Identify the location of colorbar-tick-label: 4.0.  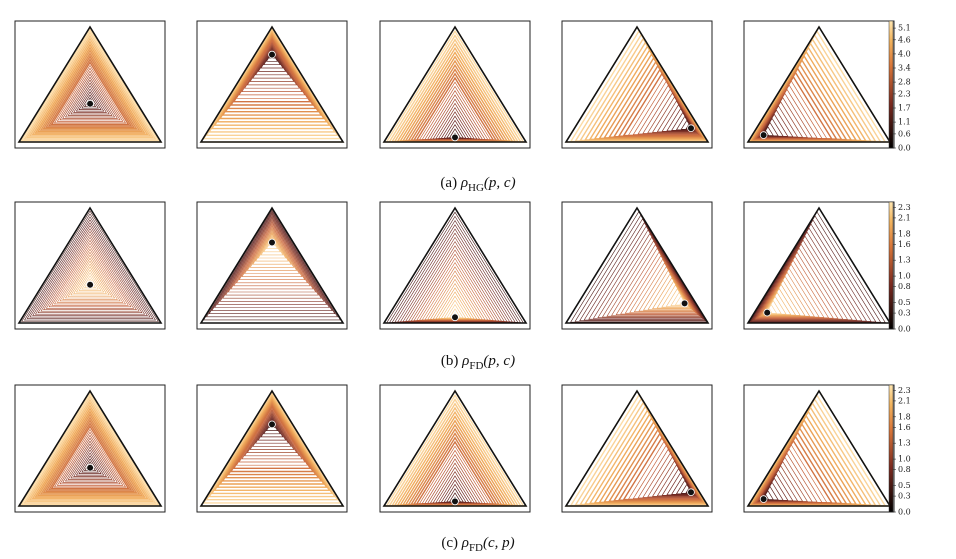
(904, 53).